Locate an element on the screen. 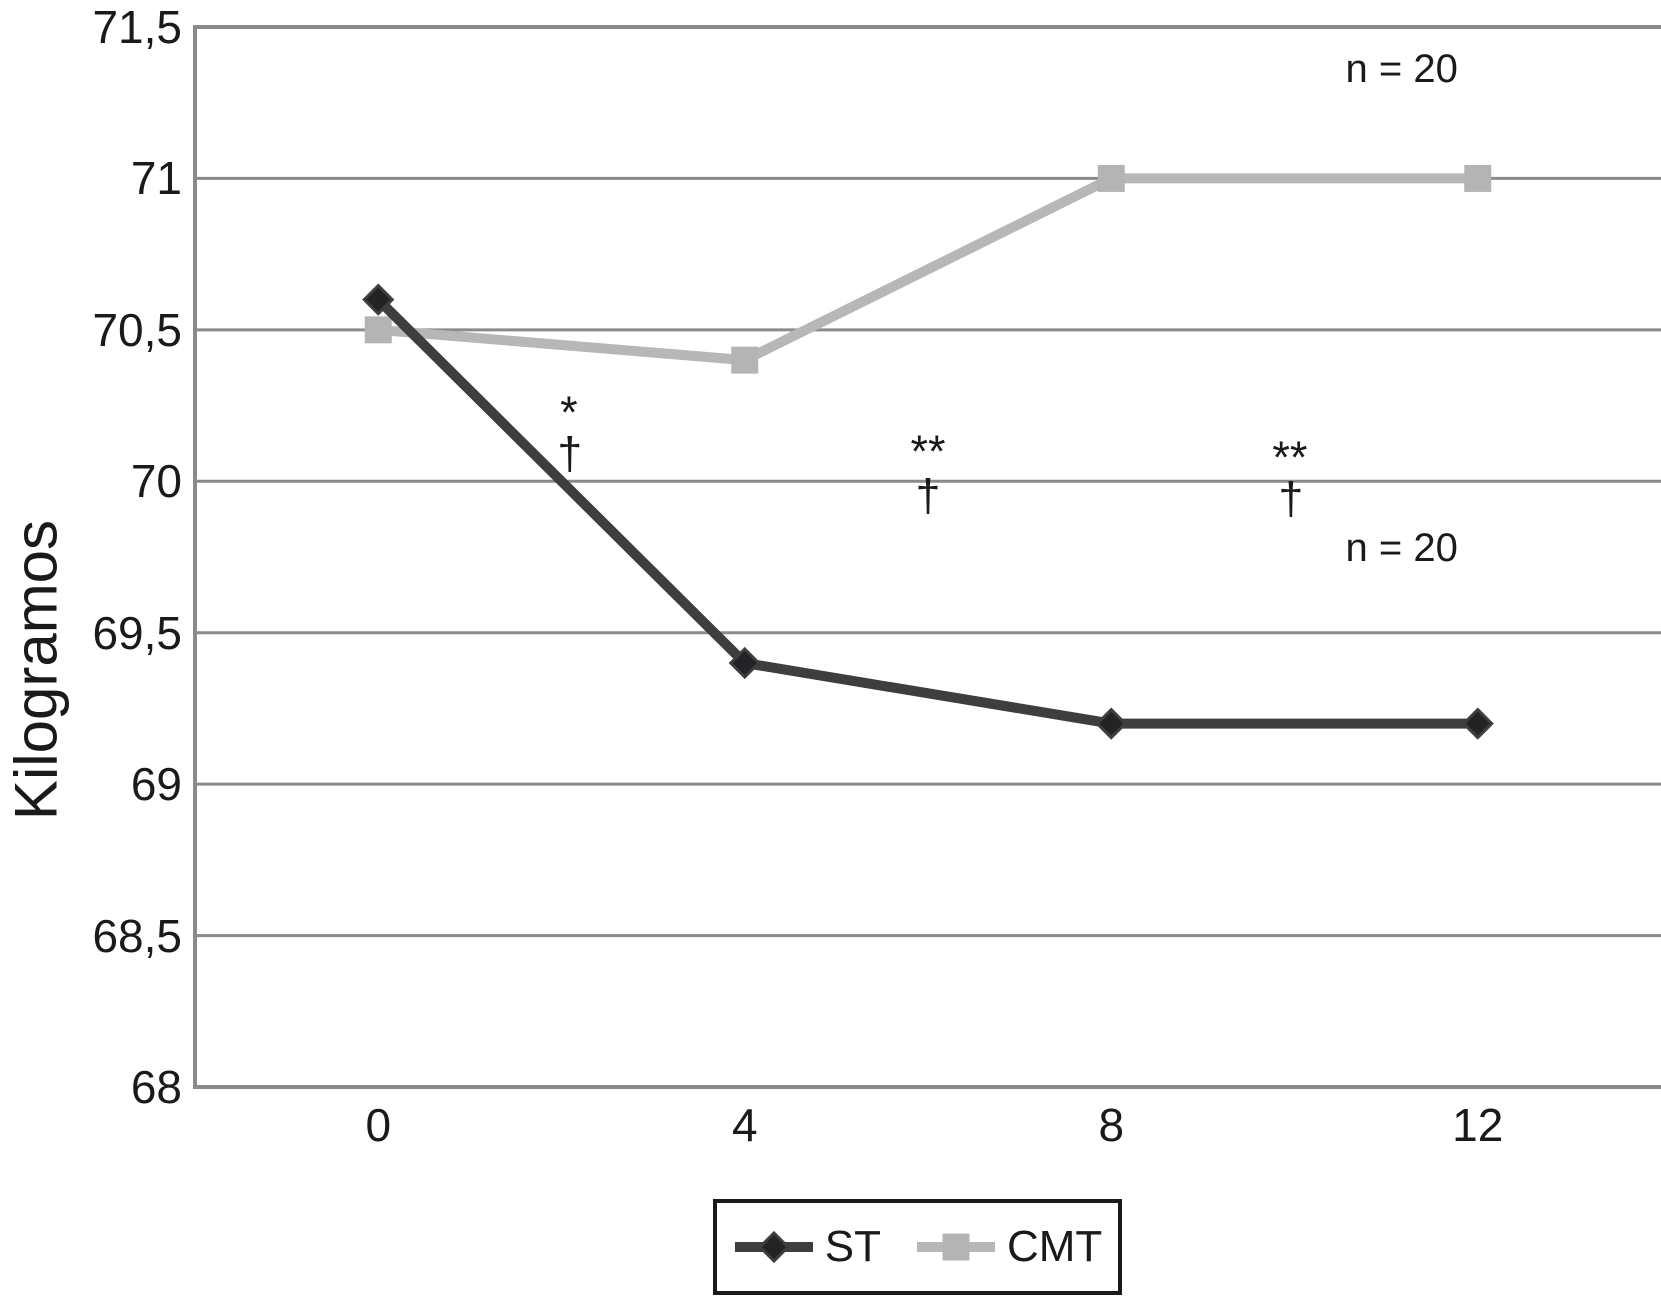 The height and width of the screenshot is (1297, 1661). legend-label-st: ST is located at coordinates (852, 1246).